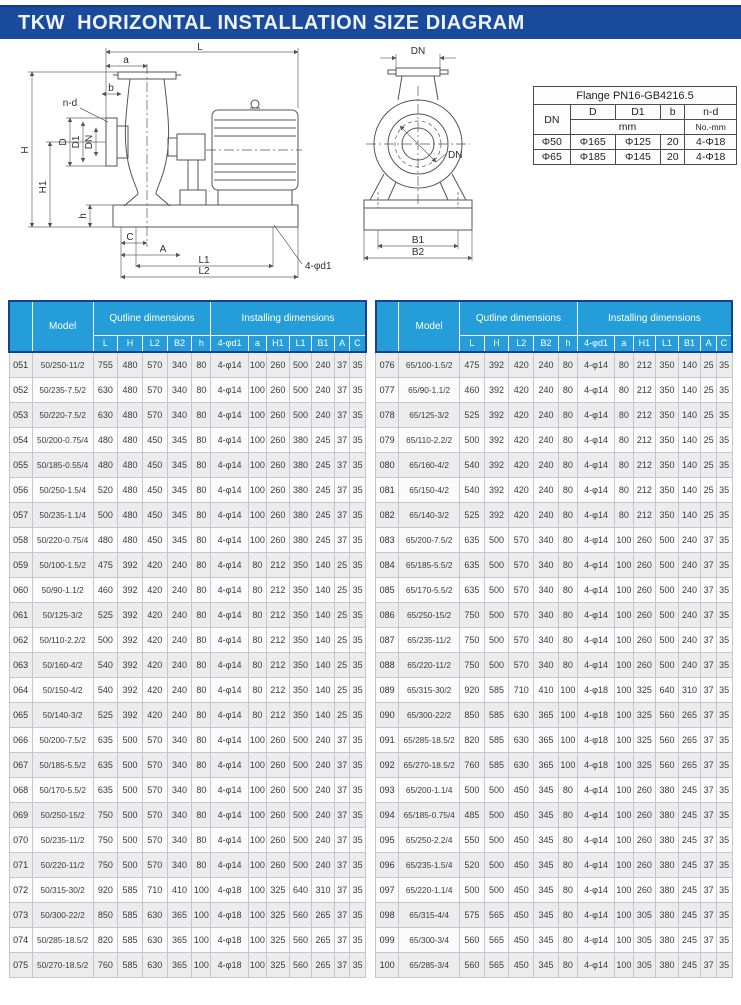 The image size is (741, 1005). I want to click on cell: 20, so click(673, 142).